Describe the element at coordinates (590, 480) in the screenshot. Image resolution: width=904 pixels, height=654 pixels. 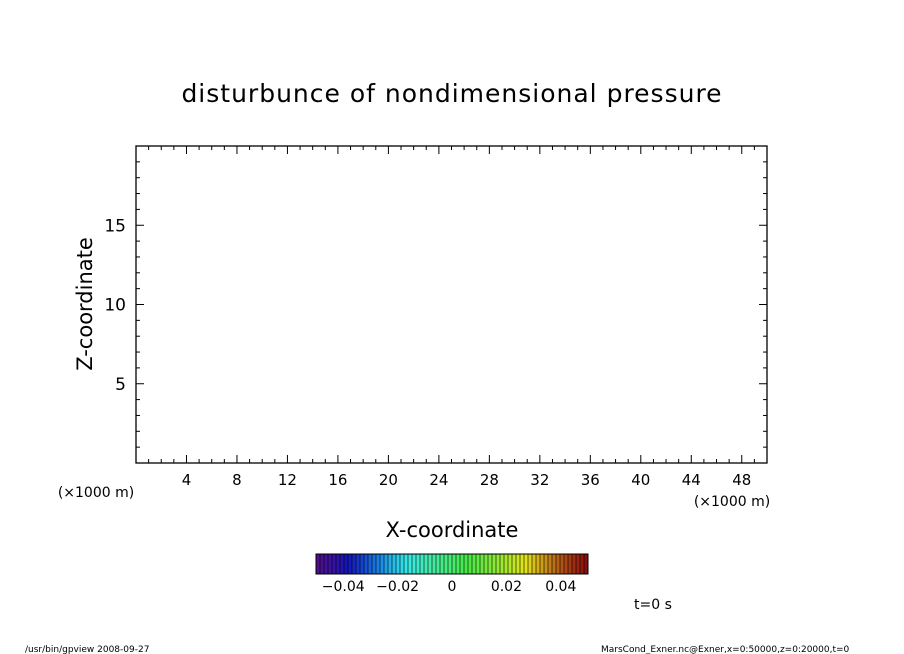
I see `x-tick-label: 36` at that location.